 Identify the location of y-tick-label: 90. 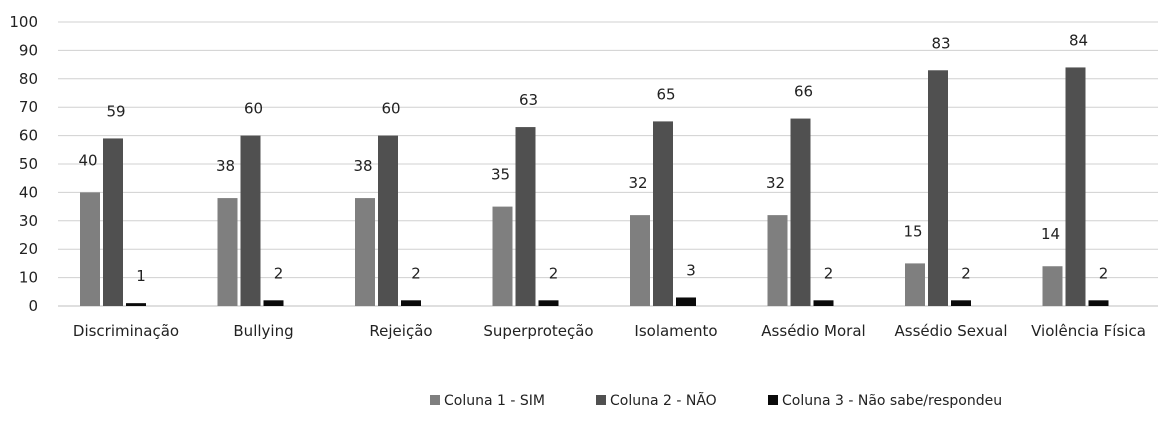
(28, 50).